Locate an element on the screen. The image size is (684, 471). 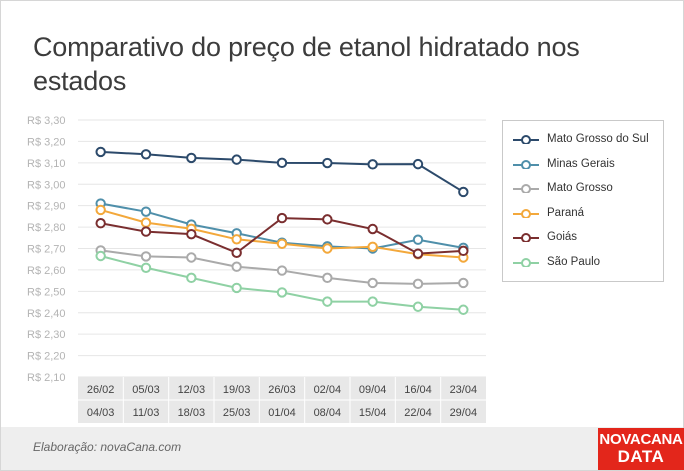
footer-bar is located at coordinates (342, 448).